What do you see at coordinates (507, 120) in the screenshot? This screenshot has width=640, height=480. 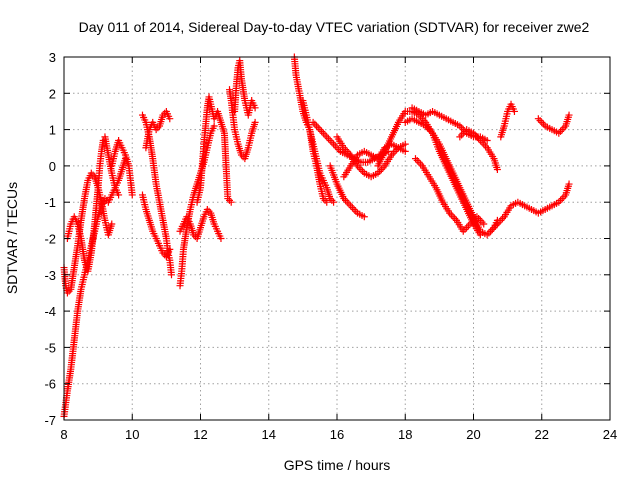 I see `series-sat-x` at bounding box center [507, 120].